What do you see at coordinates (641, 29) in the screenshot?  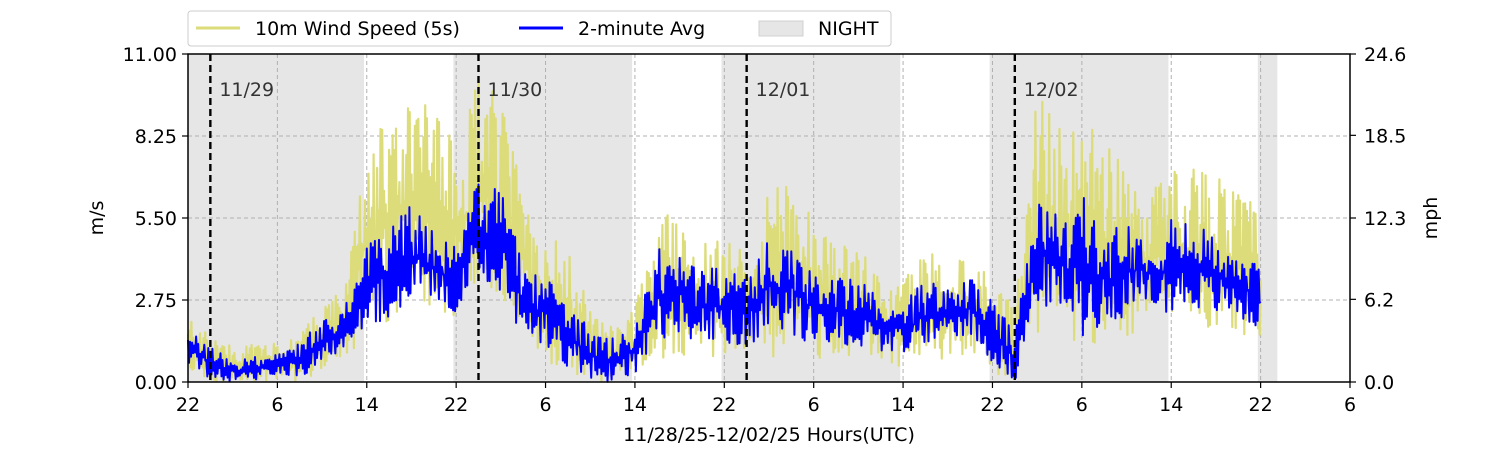 I see `legend-label-2min-avg: 2-minute Avg` at bounding box center [641, 29].